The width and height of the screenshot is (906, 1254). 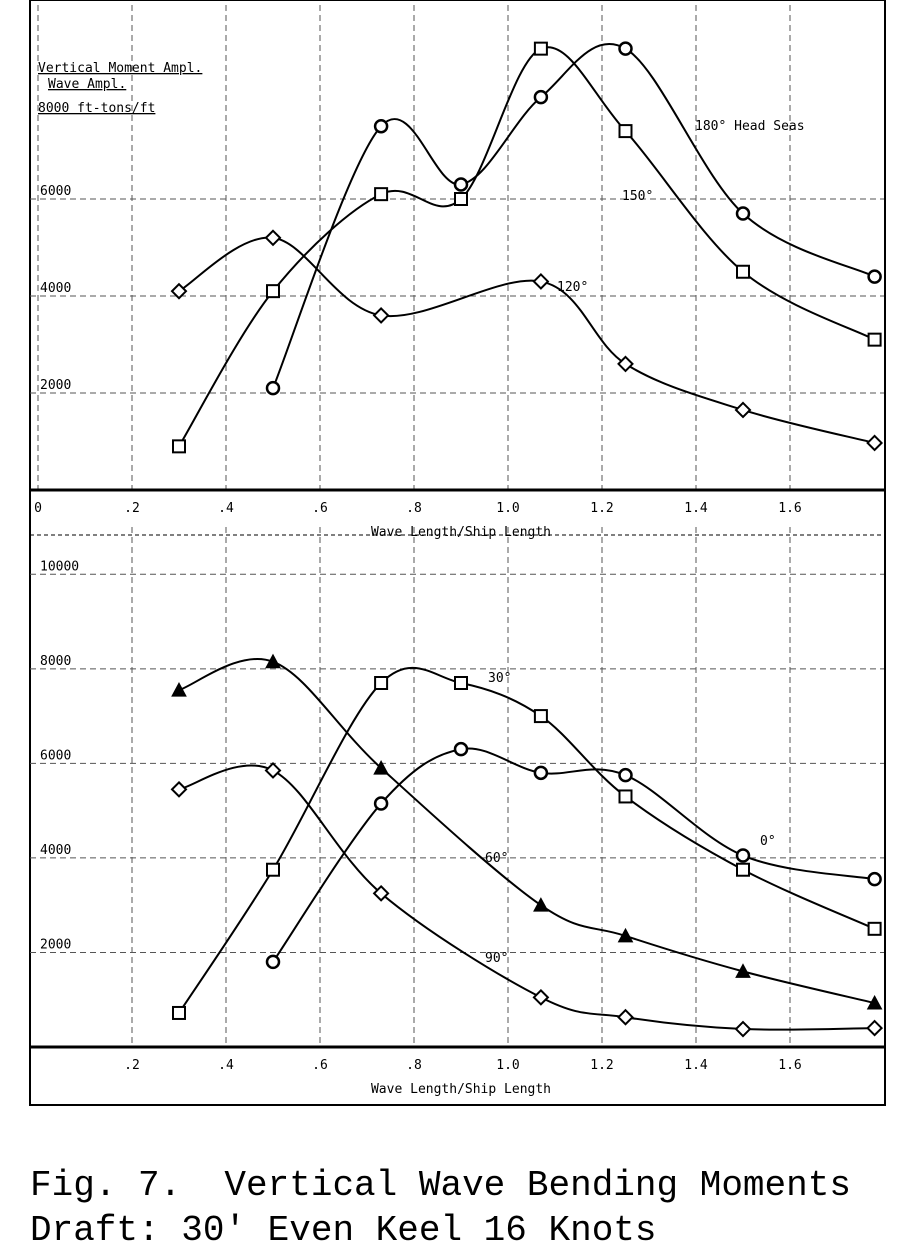 What do you see at coordinates (59, 566) in the screenshot?
I see `y-tick-label: 10000` at bounding box center [59, 566].